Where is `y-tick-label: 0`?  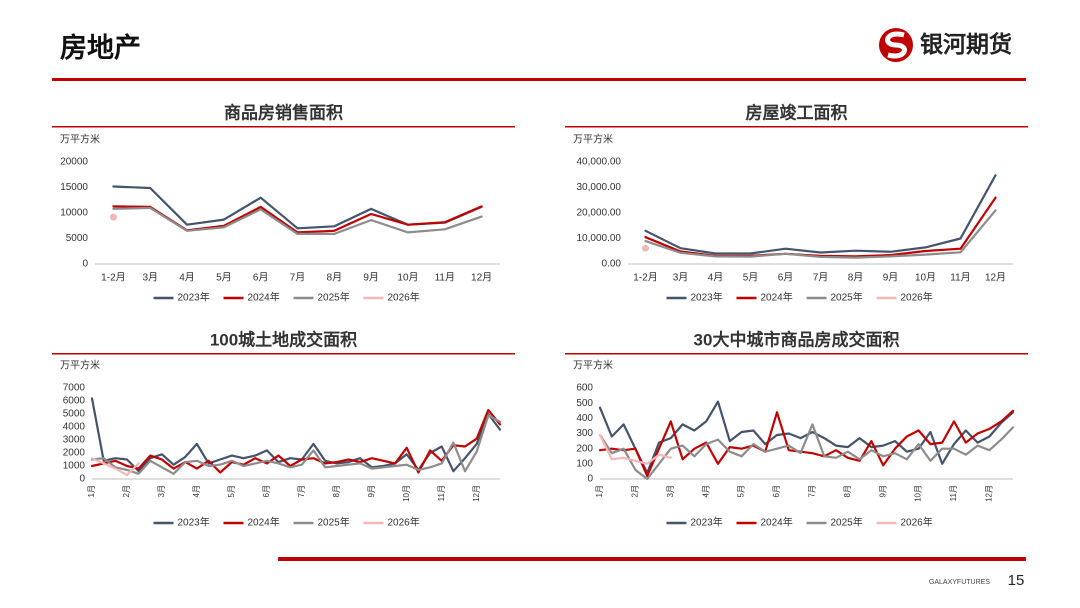 y-tick-label: 0 is located at coordinates (85, 264).